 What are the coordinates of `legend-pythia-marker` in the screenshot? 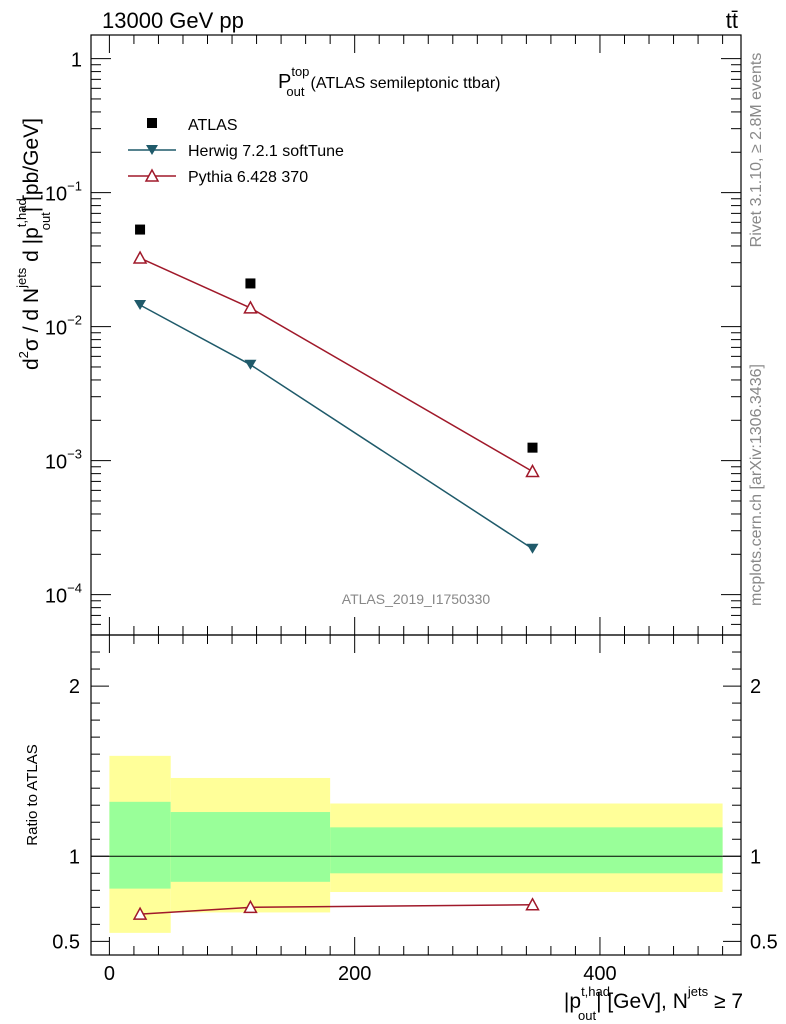 It's located at (152, 175).